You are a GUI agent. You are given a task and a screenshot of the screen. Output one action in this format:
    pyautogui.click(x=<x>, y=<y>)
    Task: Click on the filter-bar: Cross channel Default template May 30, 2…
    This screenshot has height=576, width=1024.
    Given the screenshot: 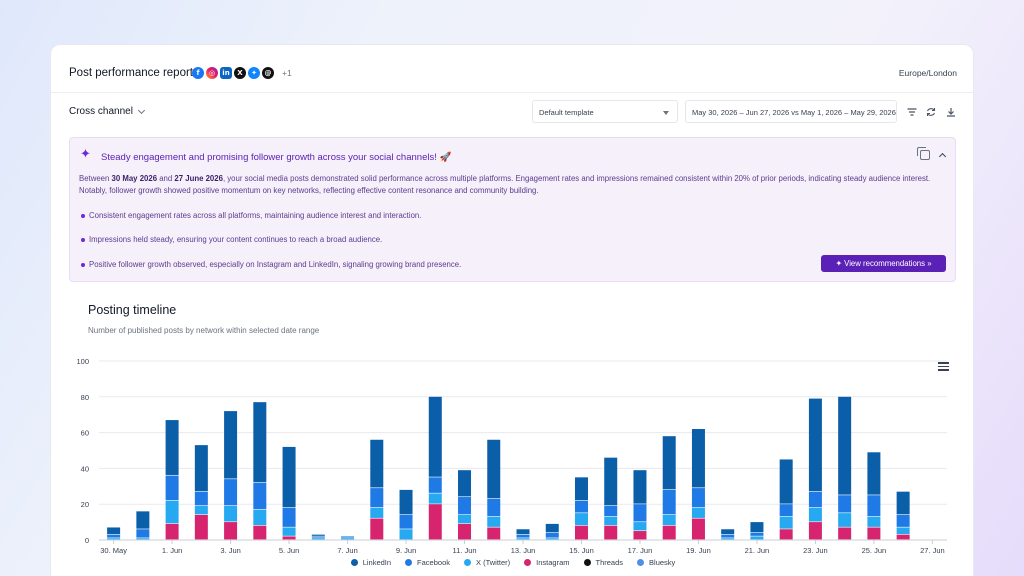 What is the action you would take?
    pyautogui.click(x=512, y=112)
    